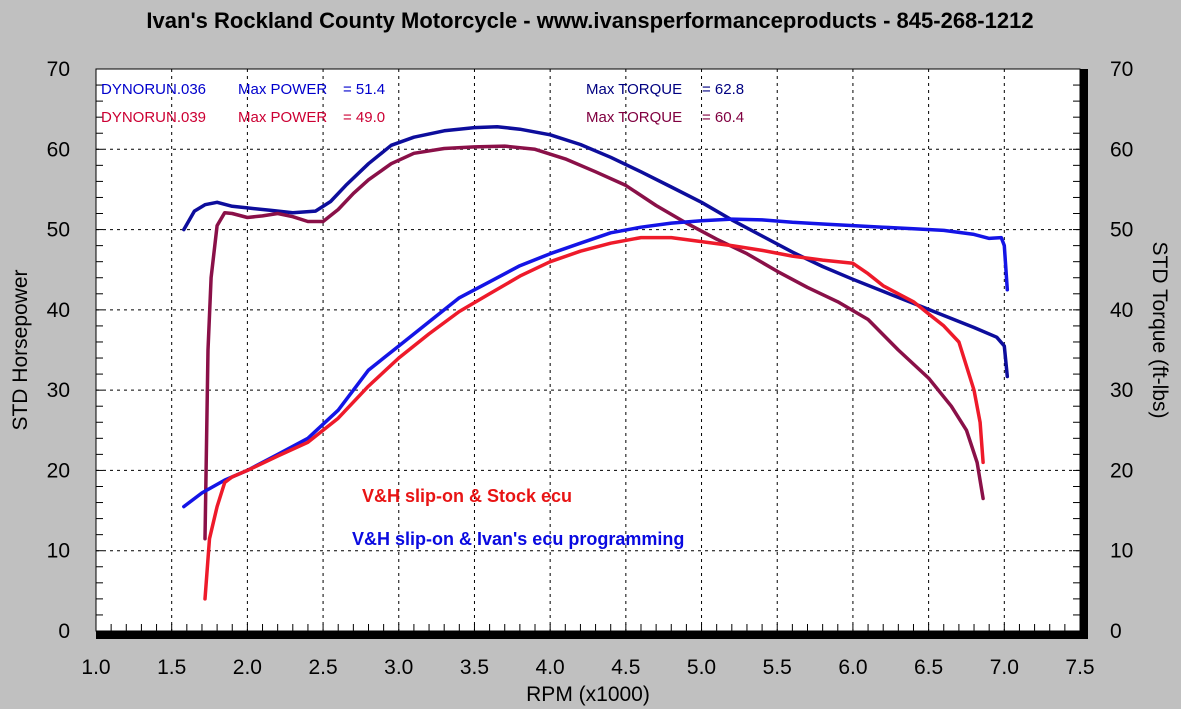 The width and height of the screenshot is (1181, 709). I want to click on y-axis-right-ticks: 0 10 20 30 40 50 60 70, so click(1121, 350).